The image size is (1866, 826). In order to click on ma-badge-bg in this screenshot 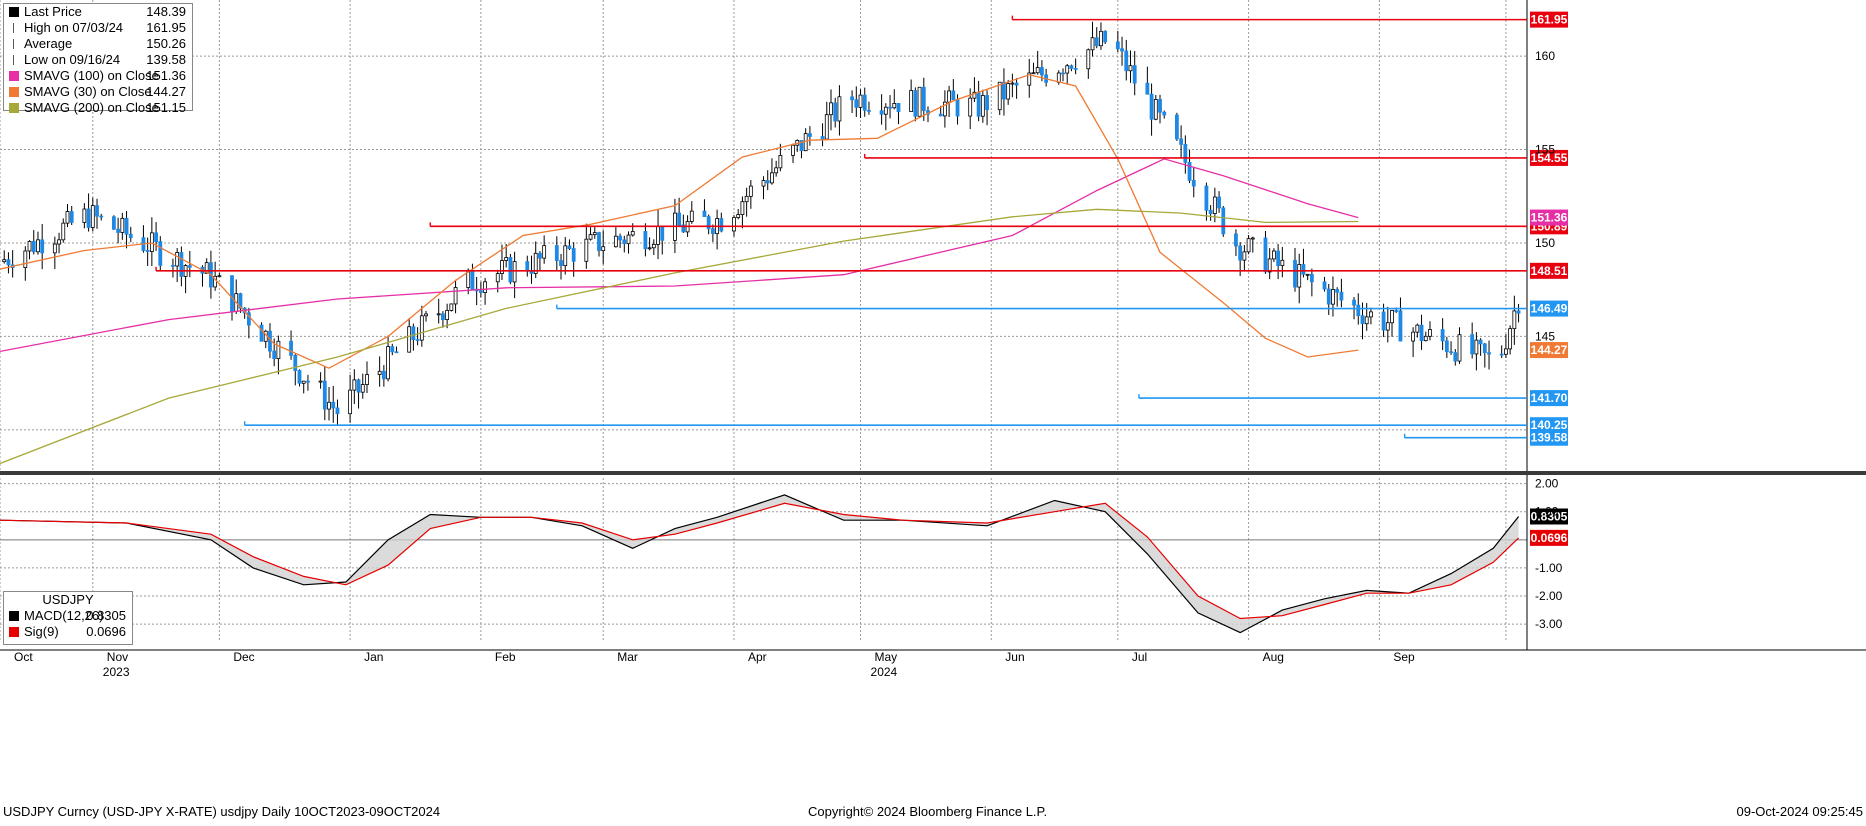, I will do `click(1549, 350)`.